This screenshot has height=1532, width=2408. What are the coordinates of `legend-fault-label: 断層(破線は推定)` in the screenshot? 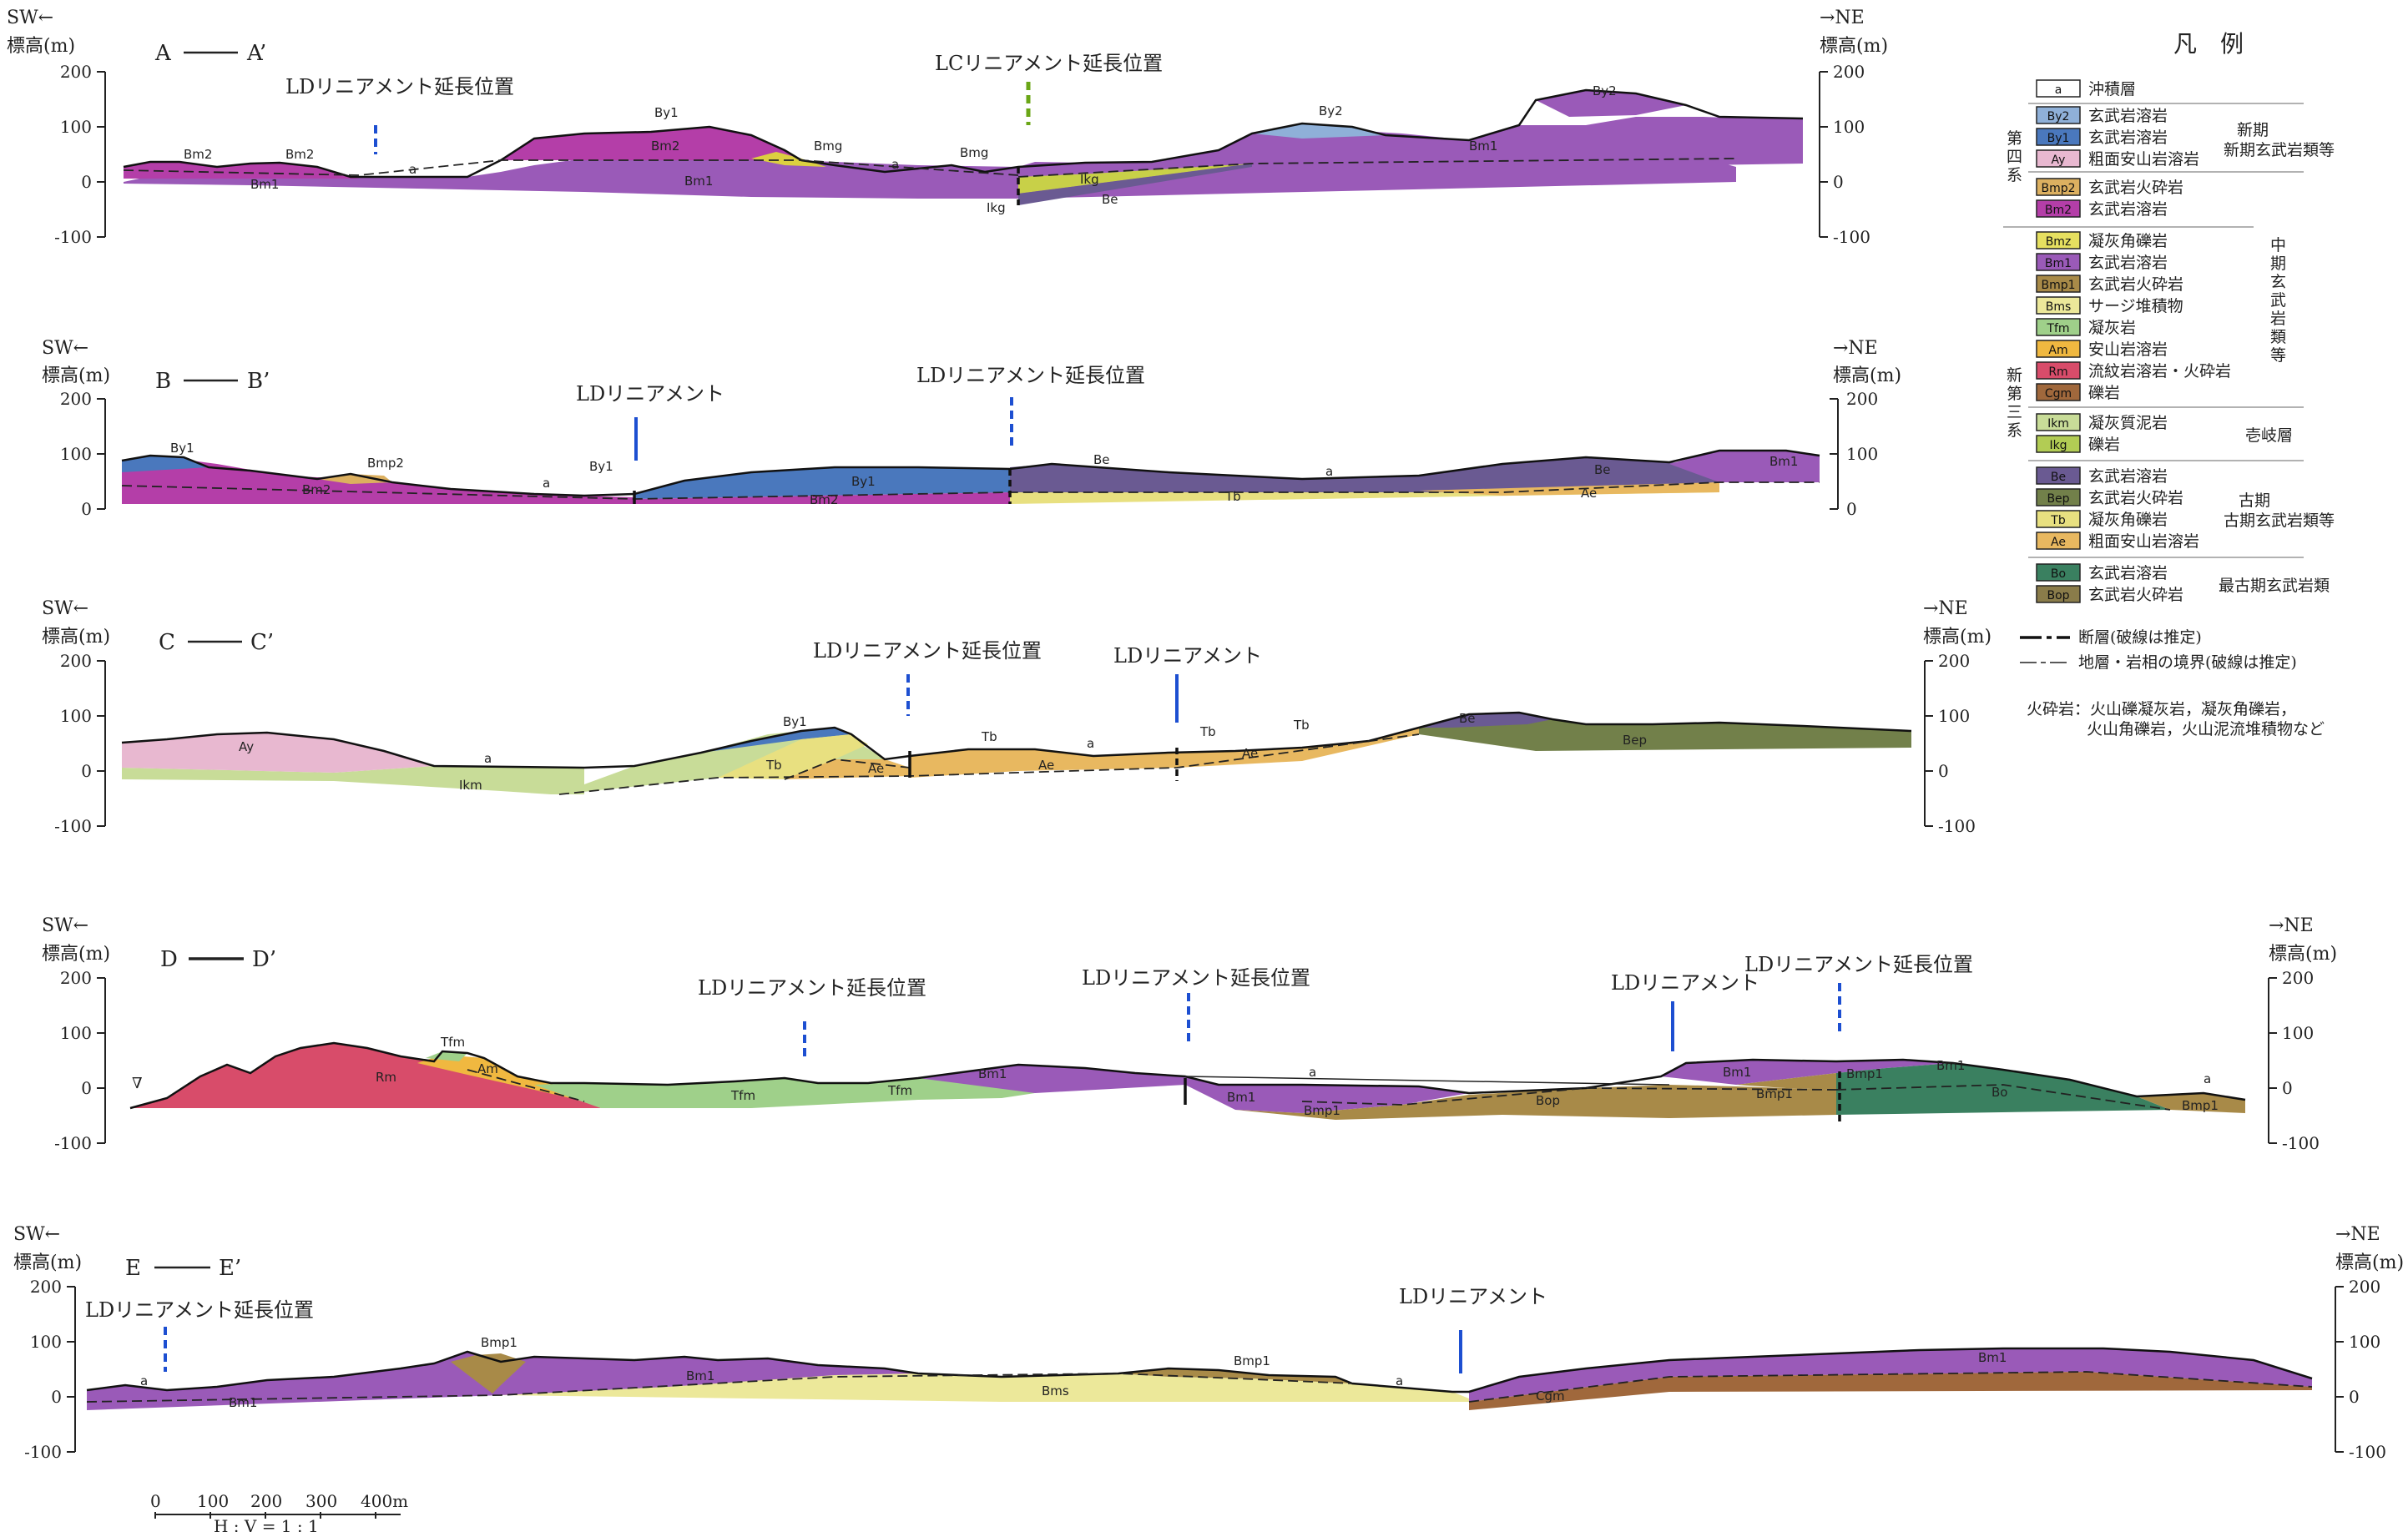 It's located at (2140, 637).